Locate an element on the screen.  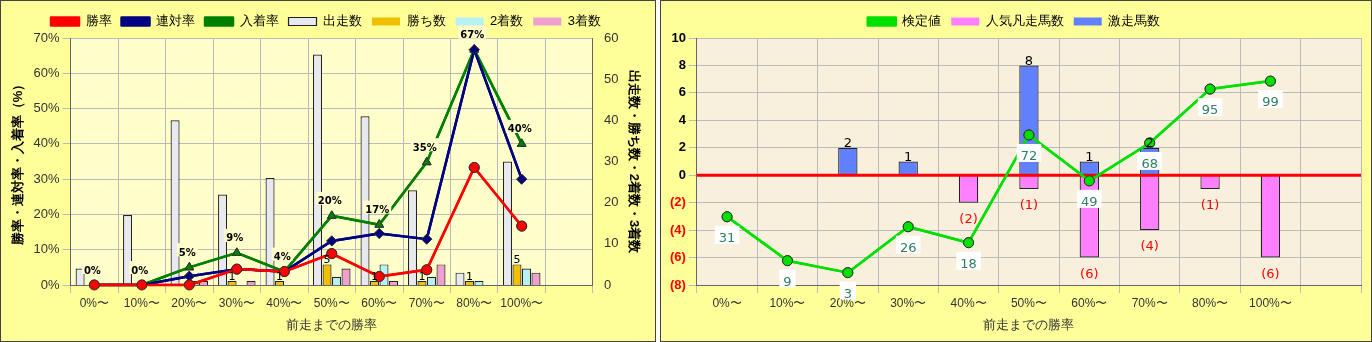
data-label: 67% is located at coordinates (472, 35).